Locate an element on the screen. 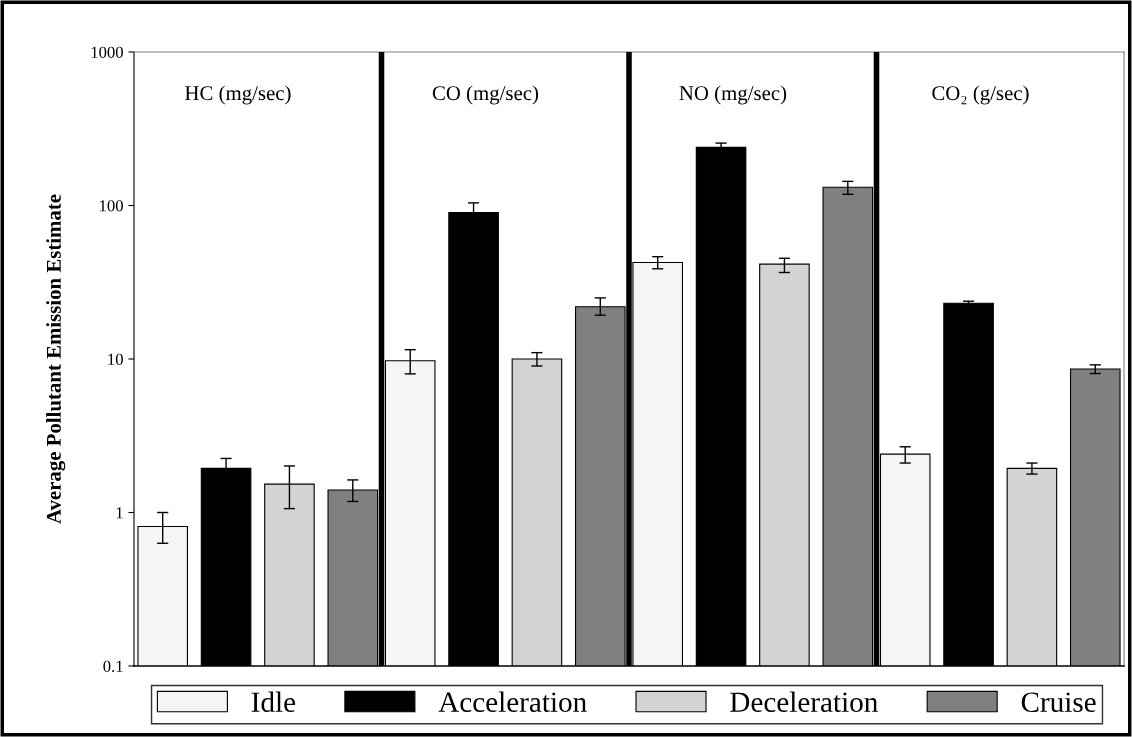 The width and height of the screenshot is (1132, 737). y-tick-label: 0.1 is located at coordinates (113, 666).